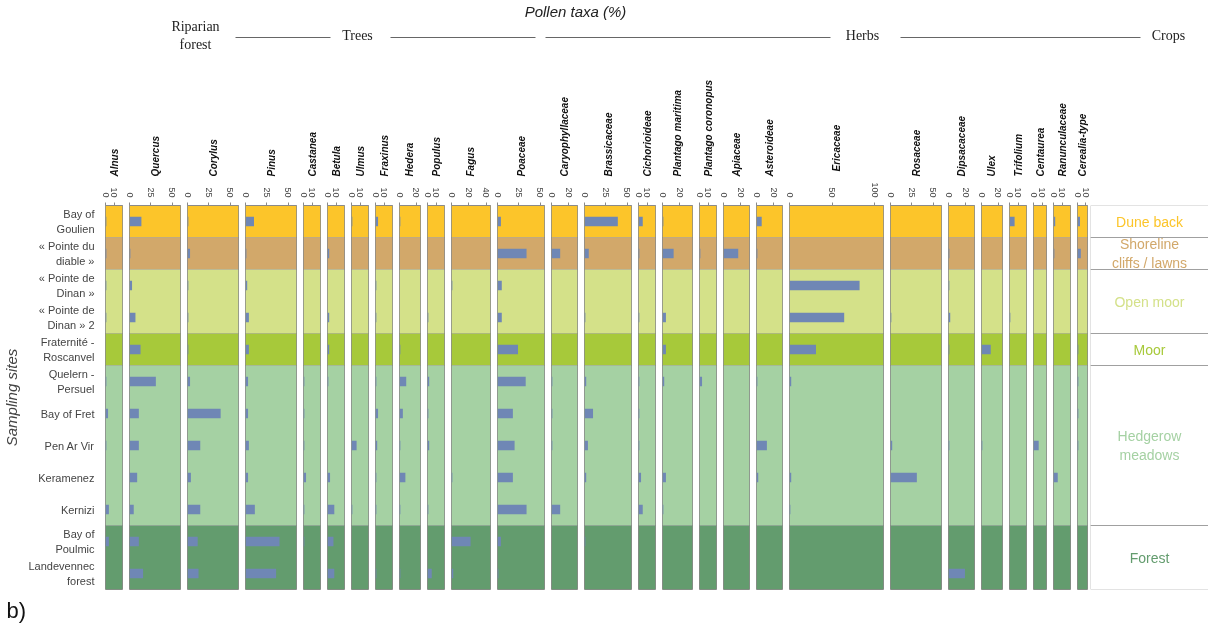 This screenshot has width=1218, height=630. I want to click on chart-title: Pinus, so click(271, 162).